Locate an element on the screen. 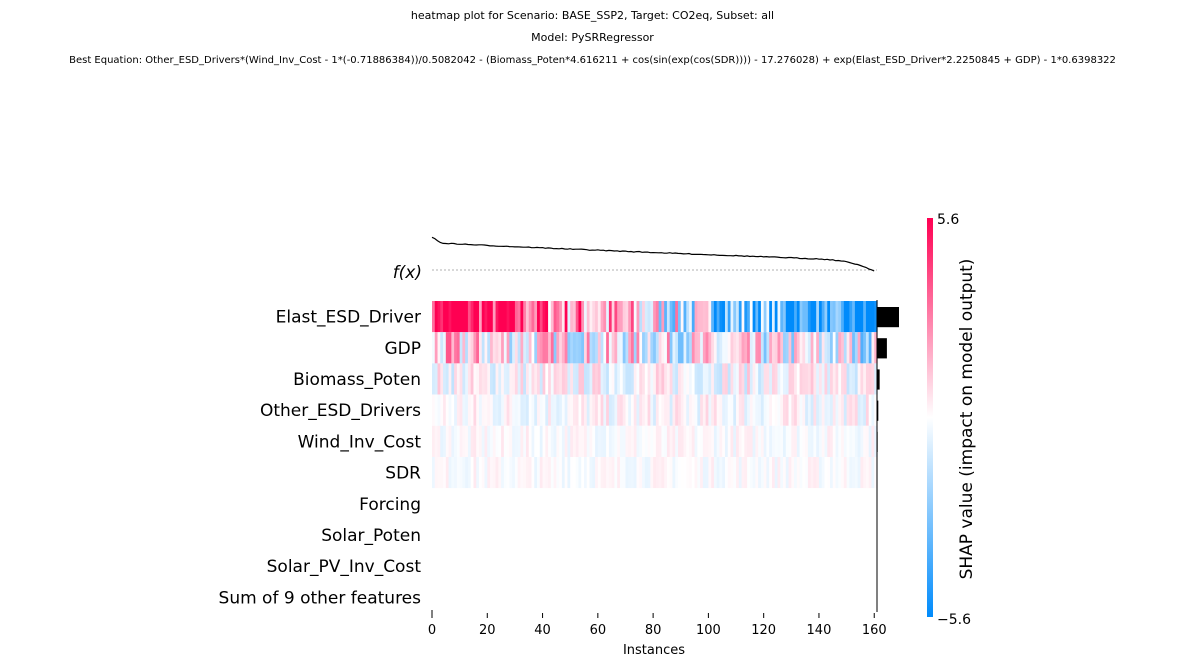 The height and width of the screenshot is (666, 1185). importance-bar is located at coordinates (888, 317).